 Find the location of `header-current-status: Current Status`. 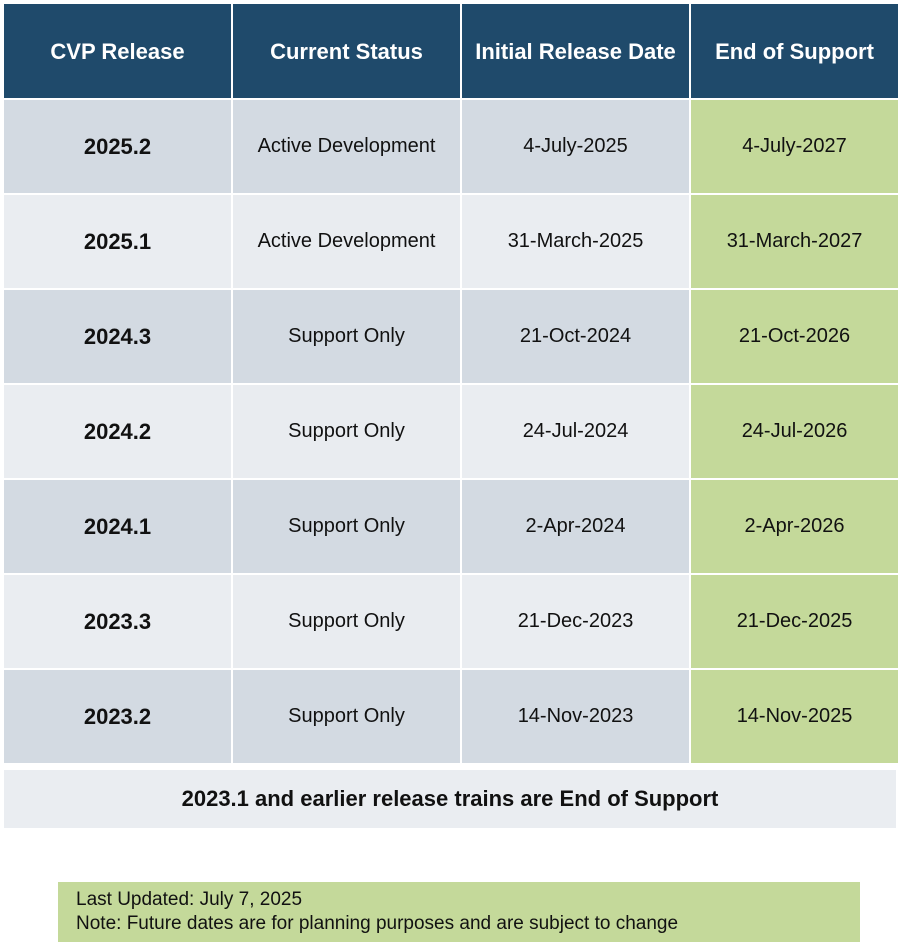

header-current-status: Current Status is located at coordinates (346, 51).